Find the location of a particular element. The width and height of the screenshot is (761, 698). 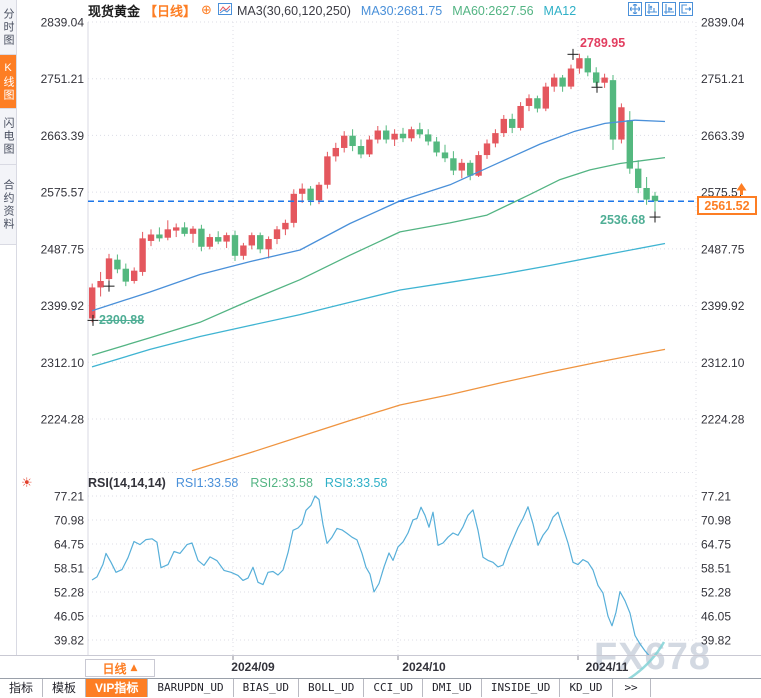

indicator-tab-9: KD_UD is located at coordinates (586, 688).